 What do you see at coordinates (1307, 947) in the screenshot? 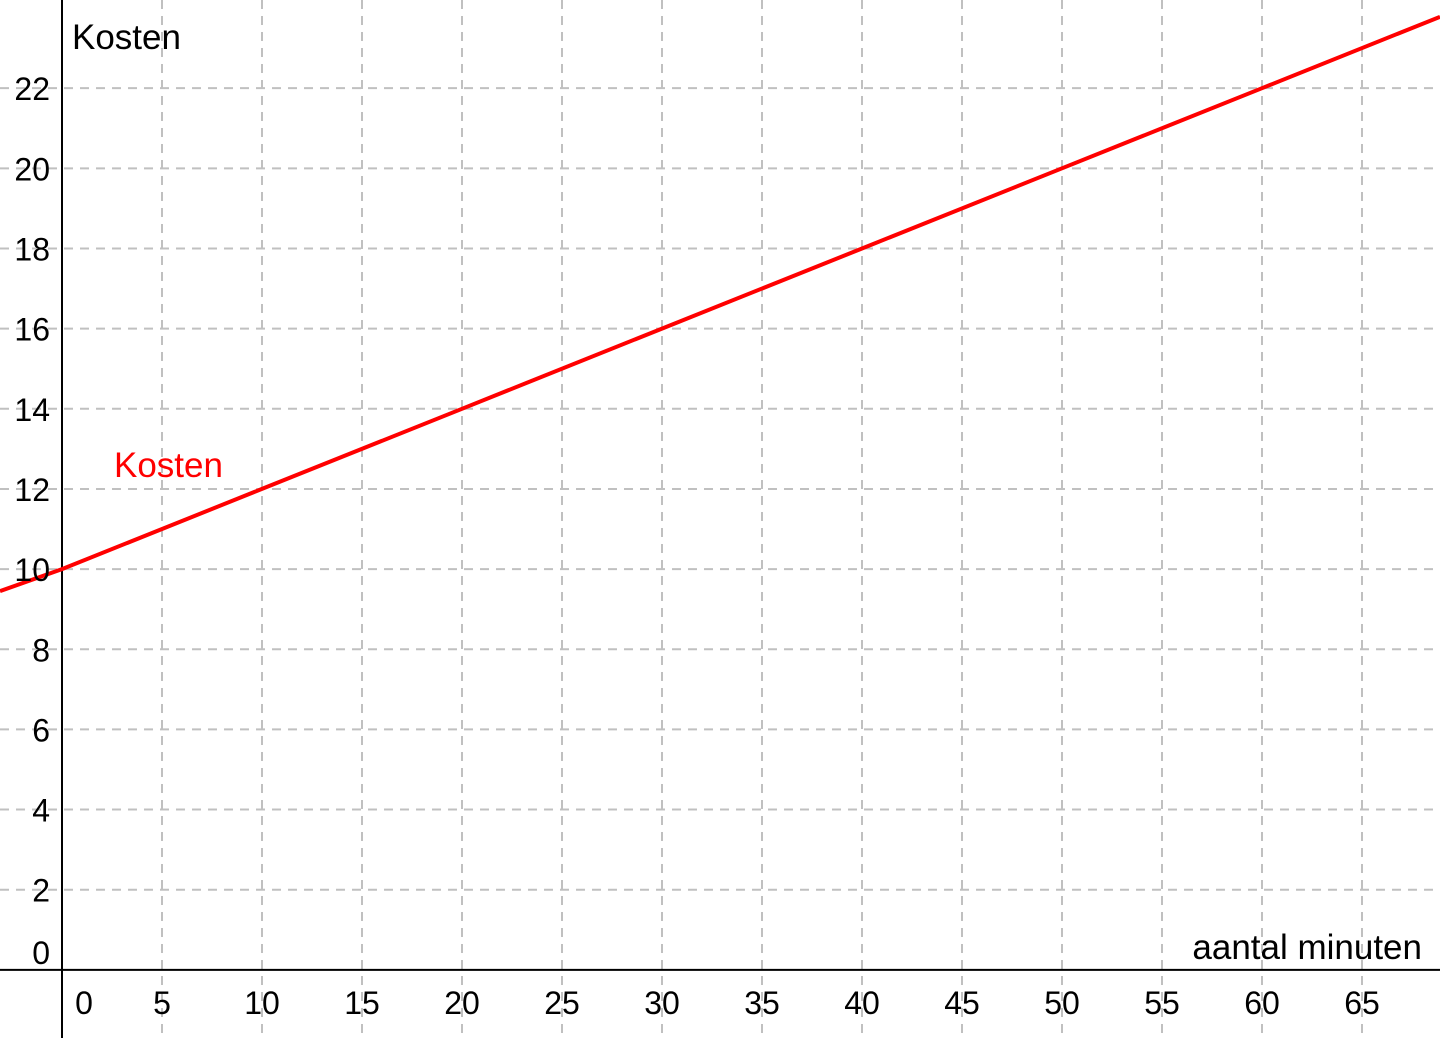
I see `x-axis-label: aantal minuten` at bounding box center [1307, 947].